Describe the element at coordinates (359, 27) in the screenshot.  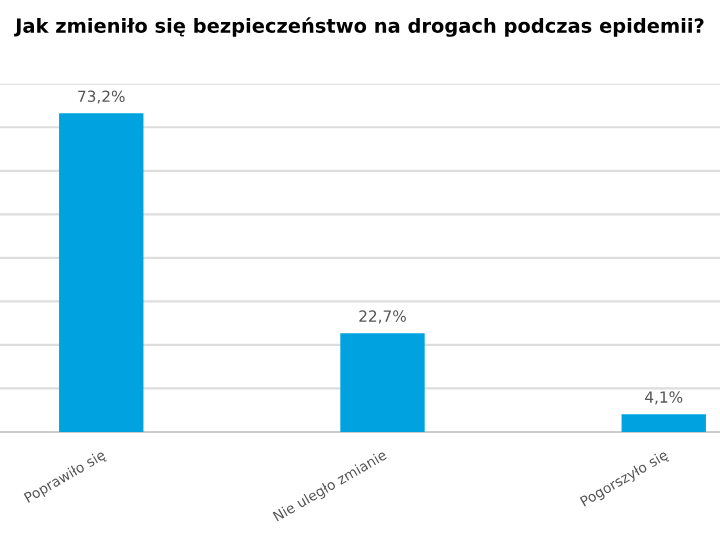
I see `chart-title: Jak zmieniło się bezpieczeństwo na drogach podczas epidemii?` at that location.